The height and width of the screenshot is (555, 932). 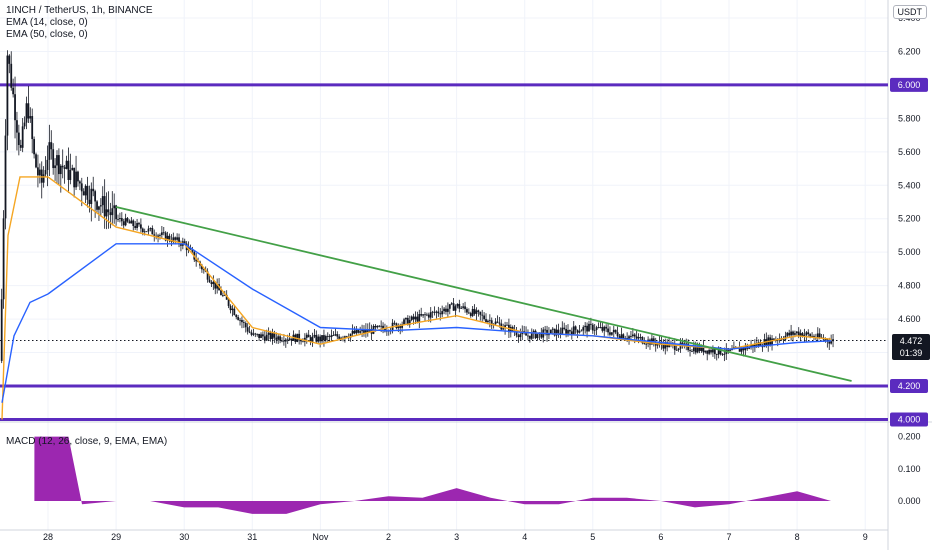 What do you see at coordinates (909, 501) in the screenshot?
I see `macd-tick-label: 0.000` at bounding box center [909, 501].